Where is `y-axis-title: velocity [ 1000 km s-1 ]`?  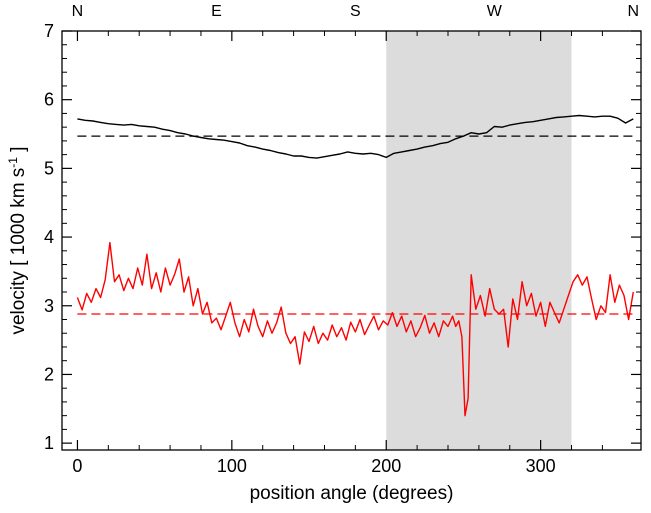 y-axis-title: velocity [ 1000 km s-1 ] is located at coordinates (17, 240).